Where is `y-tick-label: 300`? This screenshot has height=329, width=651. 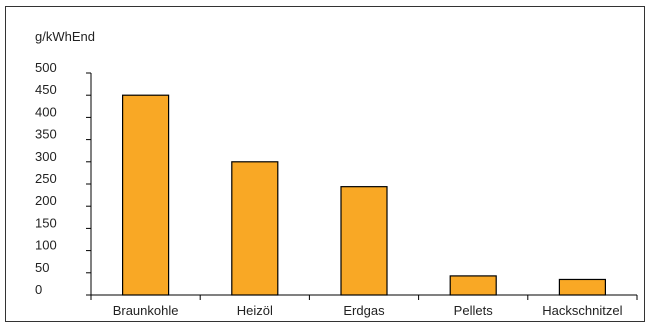 y-tick-label: 300 is located at coordinates (46, 156).